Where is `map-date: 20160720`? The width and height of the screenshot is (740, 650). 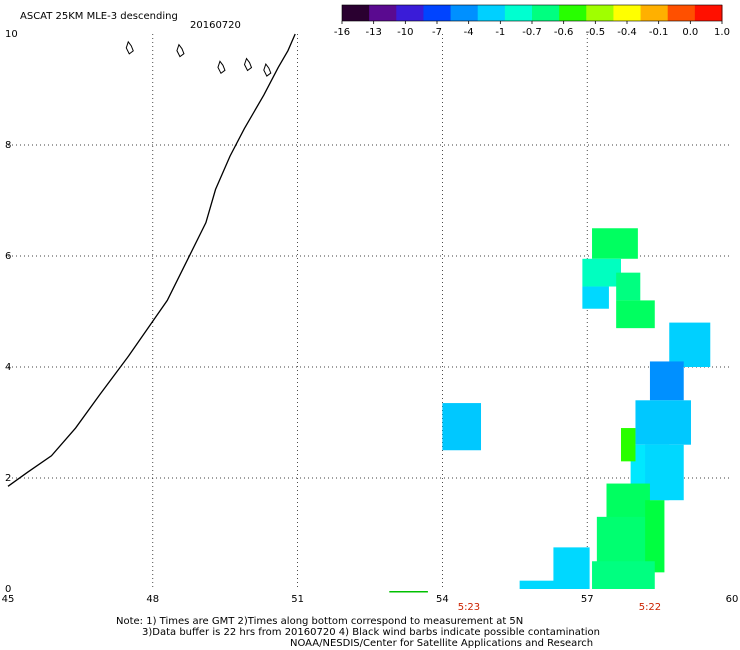 map-date: 20160720 is located at coordinates (215, 25).